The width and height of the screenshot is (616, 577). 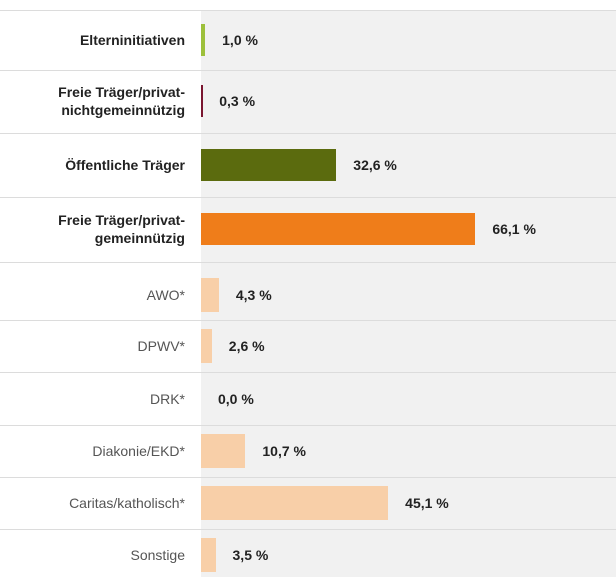 I want to click on category-label: Caritas/katholisch*, so click(x=127, y=503).